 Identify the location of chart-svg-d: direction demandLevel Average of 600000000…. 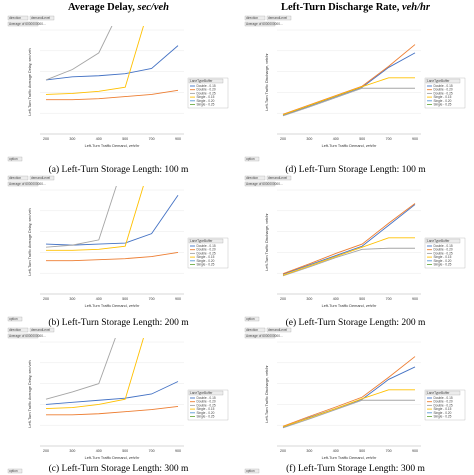
(355, 88).